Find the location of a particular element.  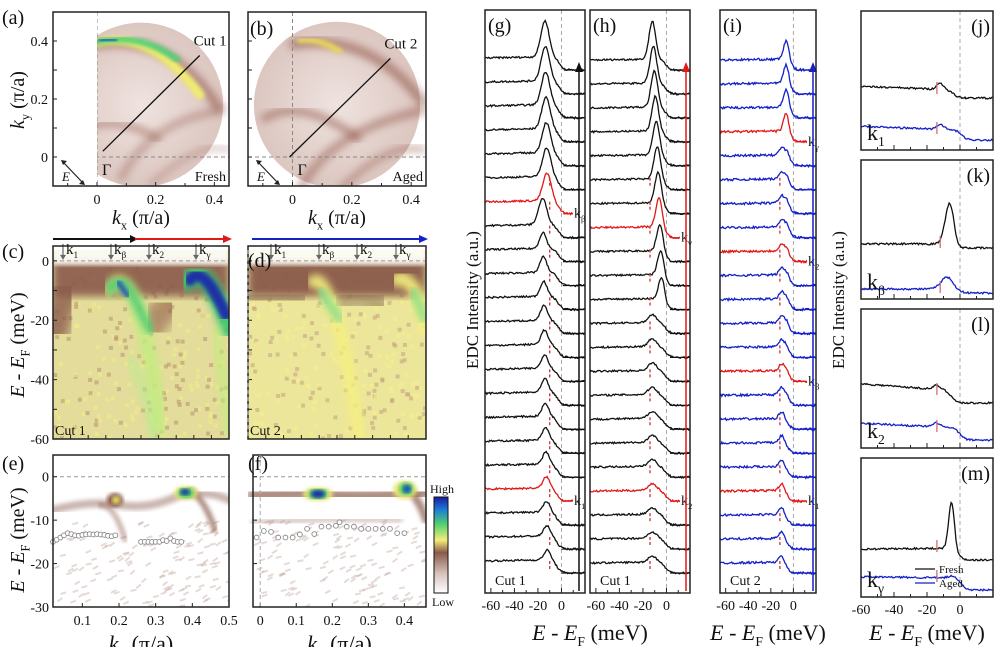

x-tick-label: -40 is located at coordinates (514, 606).